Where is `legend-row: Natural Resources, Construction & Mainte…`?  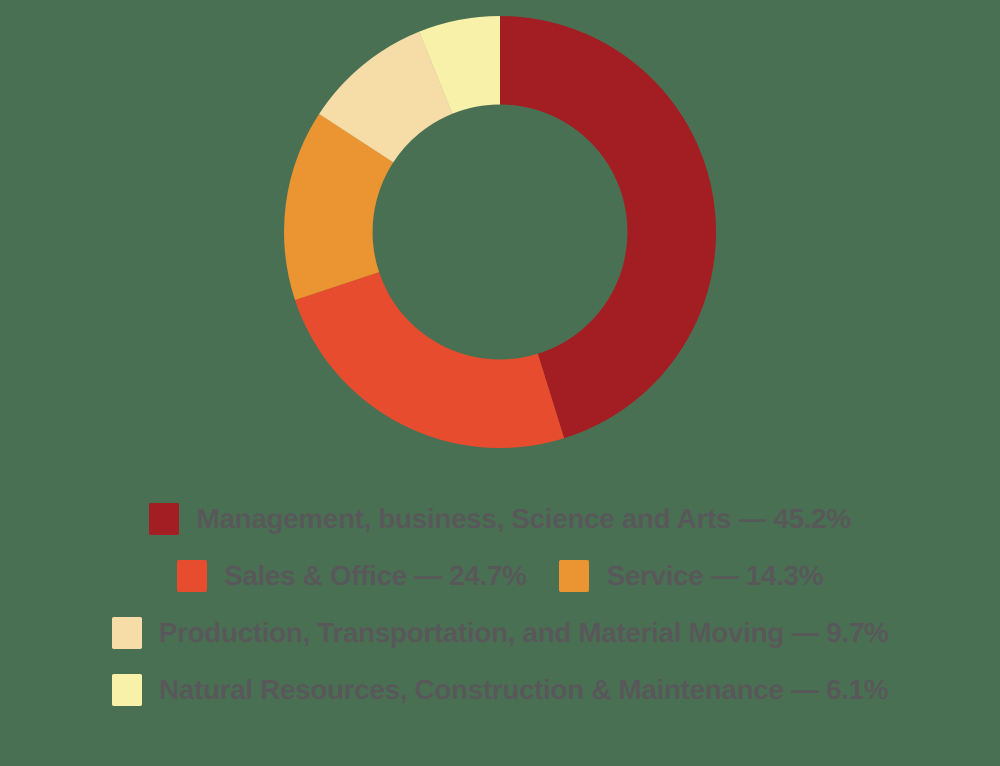 legend-row: Natural Resources, Construction & Mainte… is located at coordinates (500, 690).